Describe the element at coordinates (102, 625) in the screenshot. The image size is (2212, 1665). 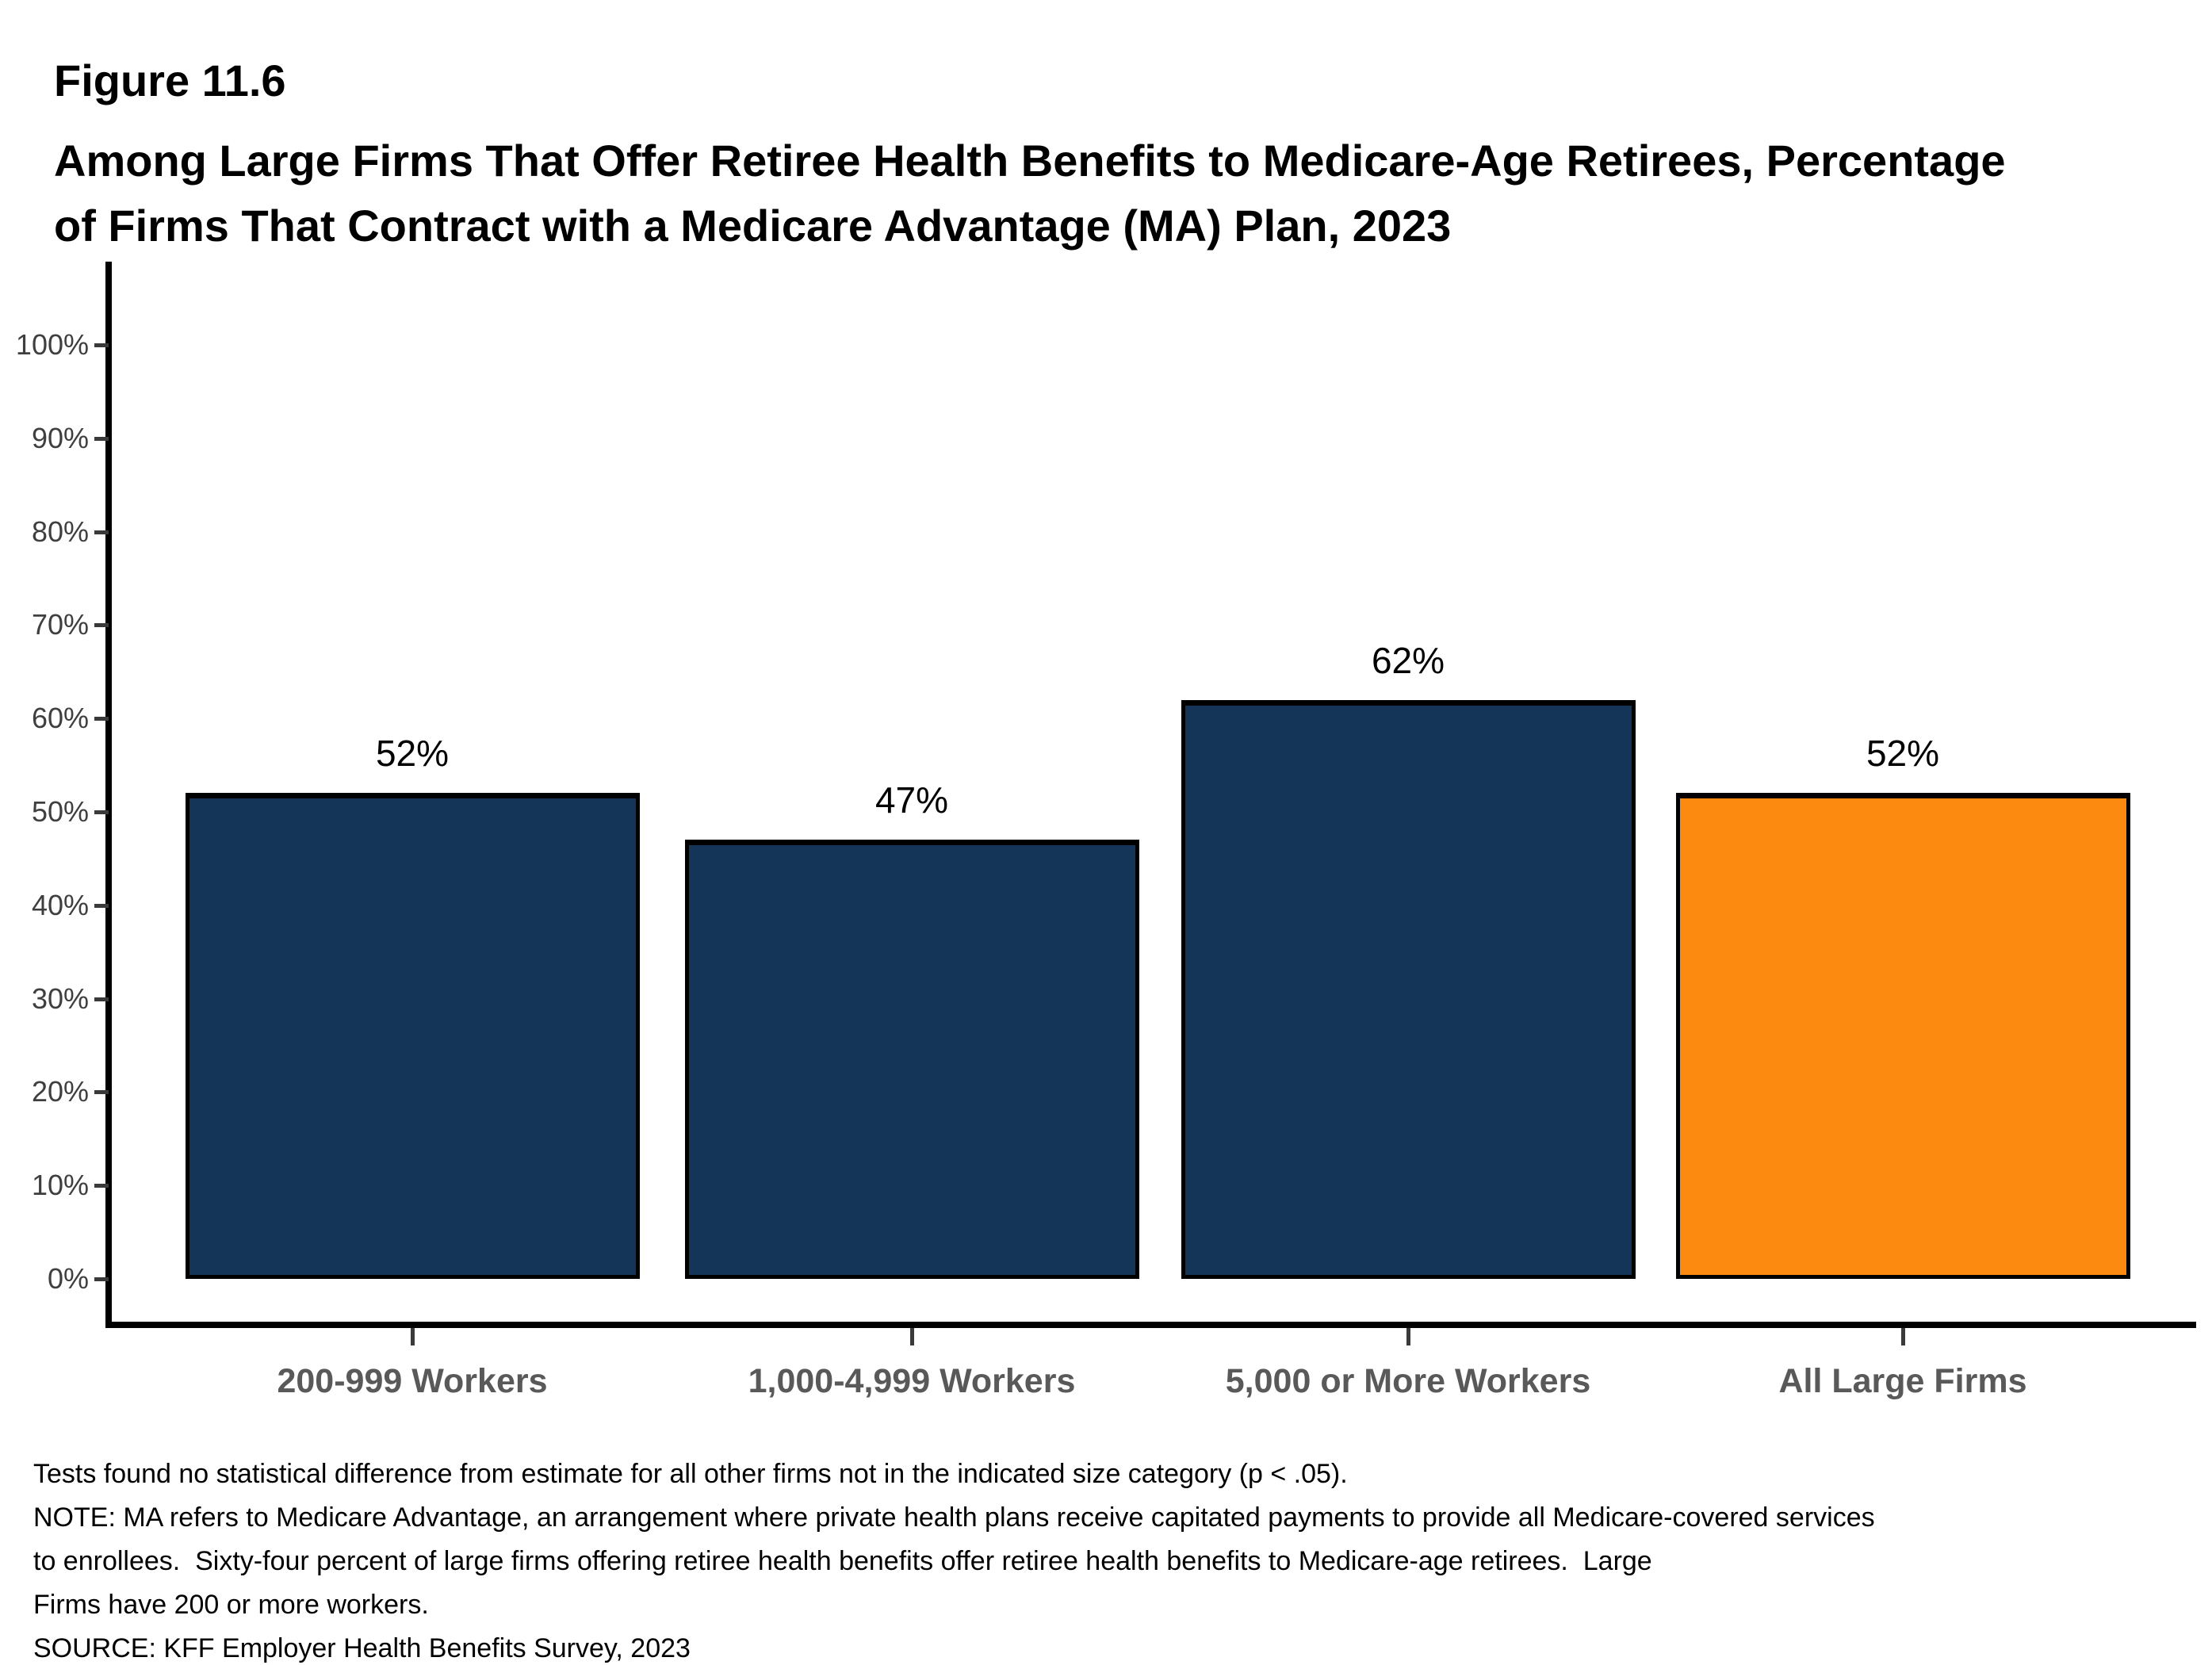
I see `y-axis-tick-70pct` at that location.